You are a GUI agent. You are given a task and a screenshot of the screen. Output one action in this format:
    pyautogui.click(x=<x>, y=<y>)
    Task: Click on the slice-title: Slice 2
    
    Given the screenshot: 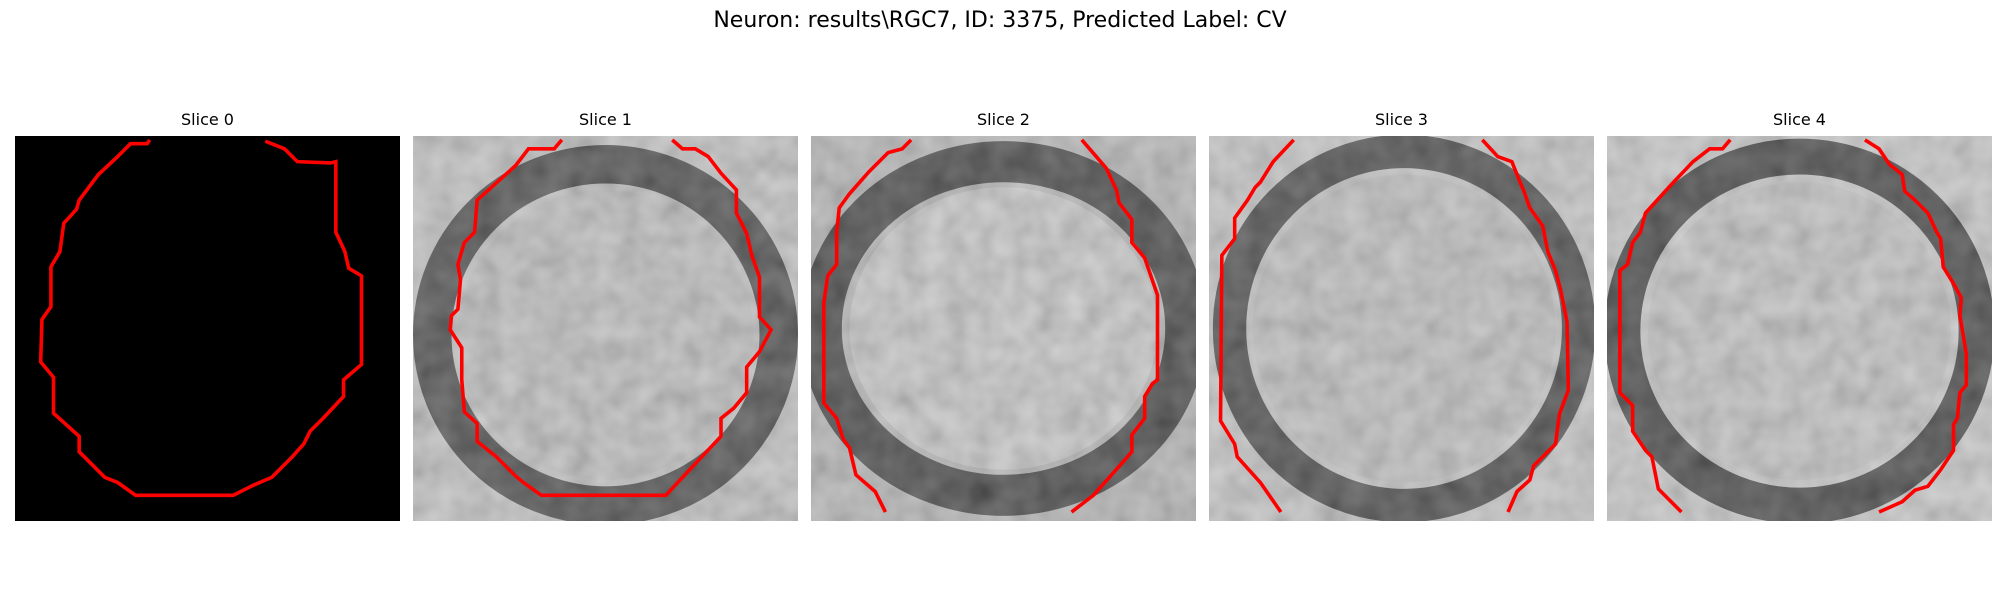 What is the action you would take?
    pyautogui.click(x=1003, y=119)
    